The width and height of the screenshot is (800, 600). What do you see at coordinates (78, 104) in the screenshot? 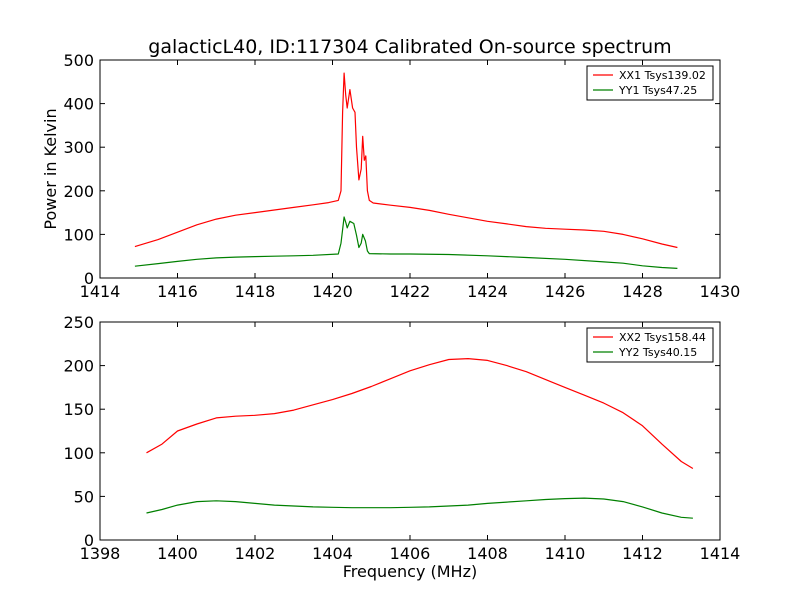
I see `y-tick-label: 400` at bounding box center [78, 104].